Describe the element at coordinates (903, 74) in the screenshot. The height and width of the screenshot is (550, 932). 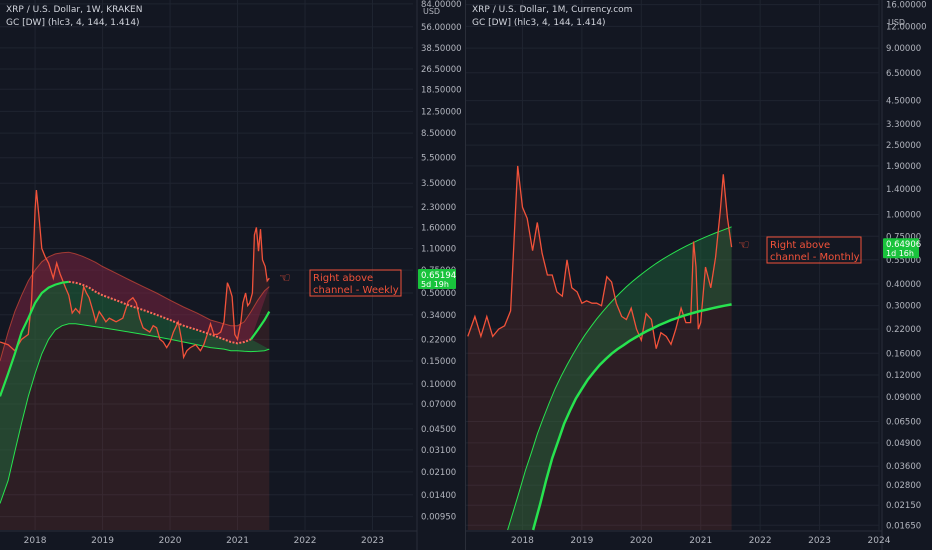
I see `y-tick-label: 6.50000` at that location.